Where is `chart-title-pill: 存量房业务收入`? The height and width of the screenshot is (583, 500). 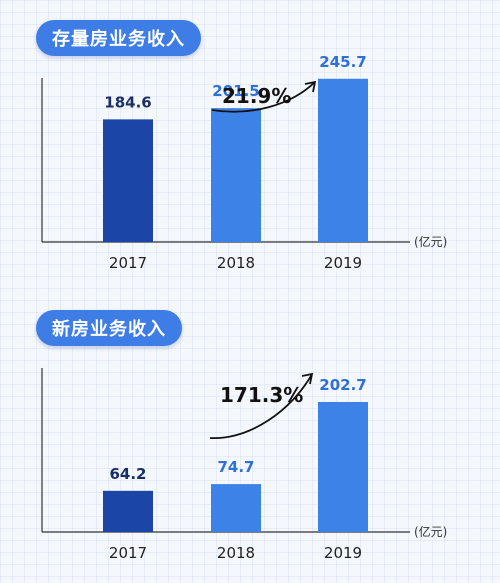
chart-title-pill: 存量房业务收入 is located at coordinates (118, 38).